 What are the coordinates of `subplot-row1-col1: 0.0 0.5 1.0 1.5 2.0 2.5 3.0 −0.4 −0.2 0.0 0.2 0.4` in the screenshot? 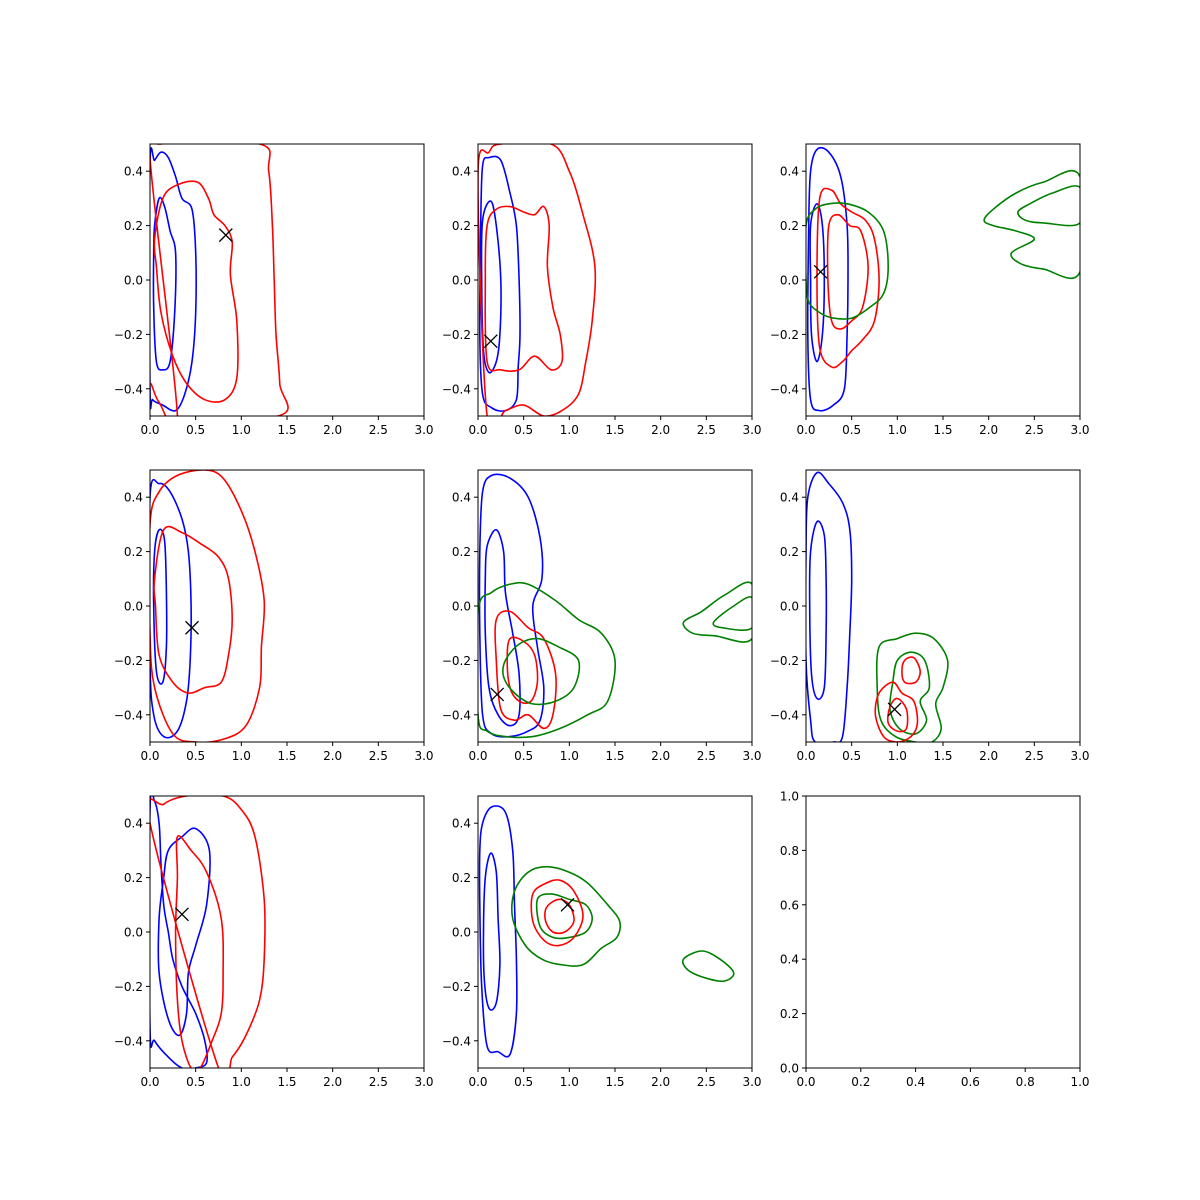 It's located at (274, 290).